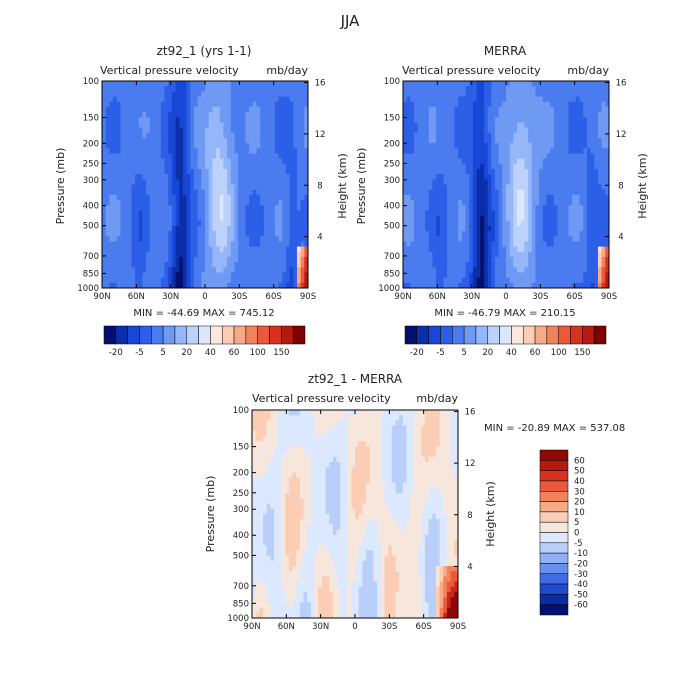 The height and width of the screenshot is (700, 700). I want to click on colorbar-swatch, so click(110, 335).